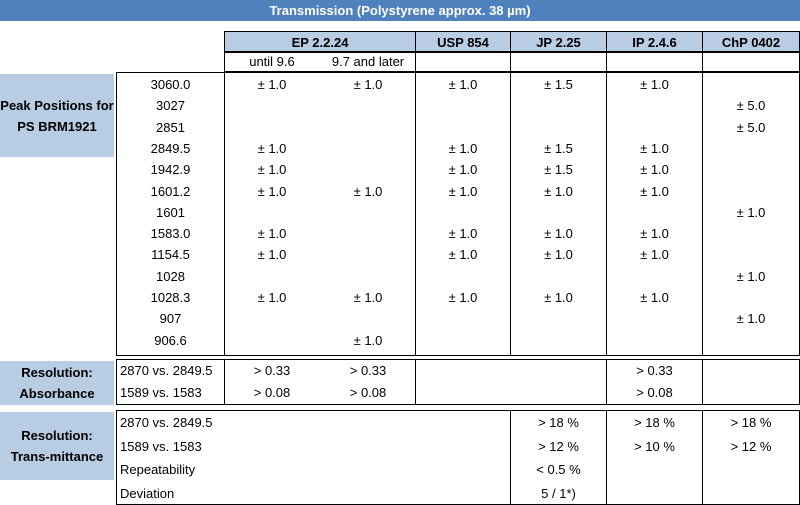 This screenshot has width=800, height=505. Describe the element at coordinates (558, 422) in the screenshot. I see `jp-cell: > 18 %` at that location.